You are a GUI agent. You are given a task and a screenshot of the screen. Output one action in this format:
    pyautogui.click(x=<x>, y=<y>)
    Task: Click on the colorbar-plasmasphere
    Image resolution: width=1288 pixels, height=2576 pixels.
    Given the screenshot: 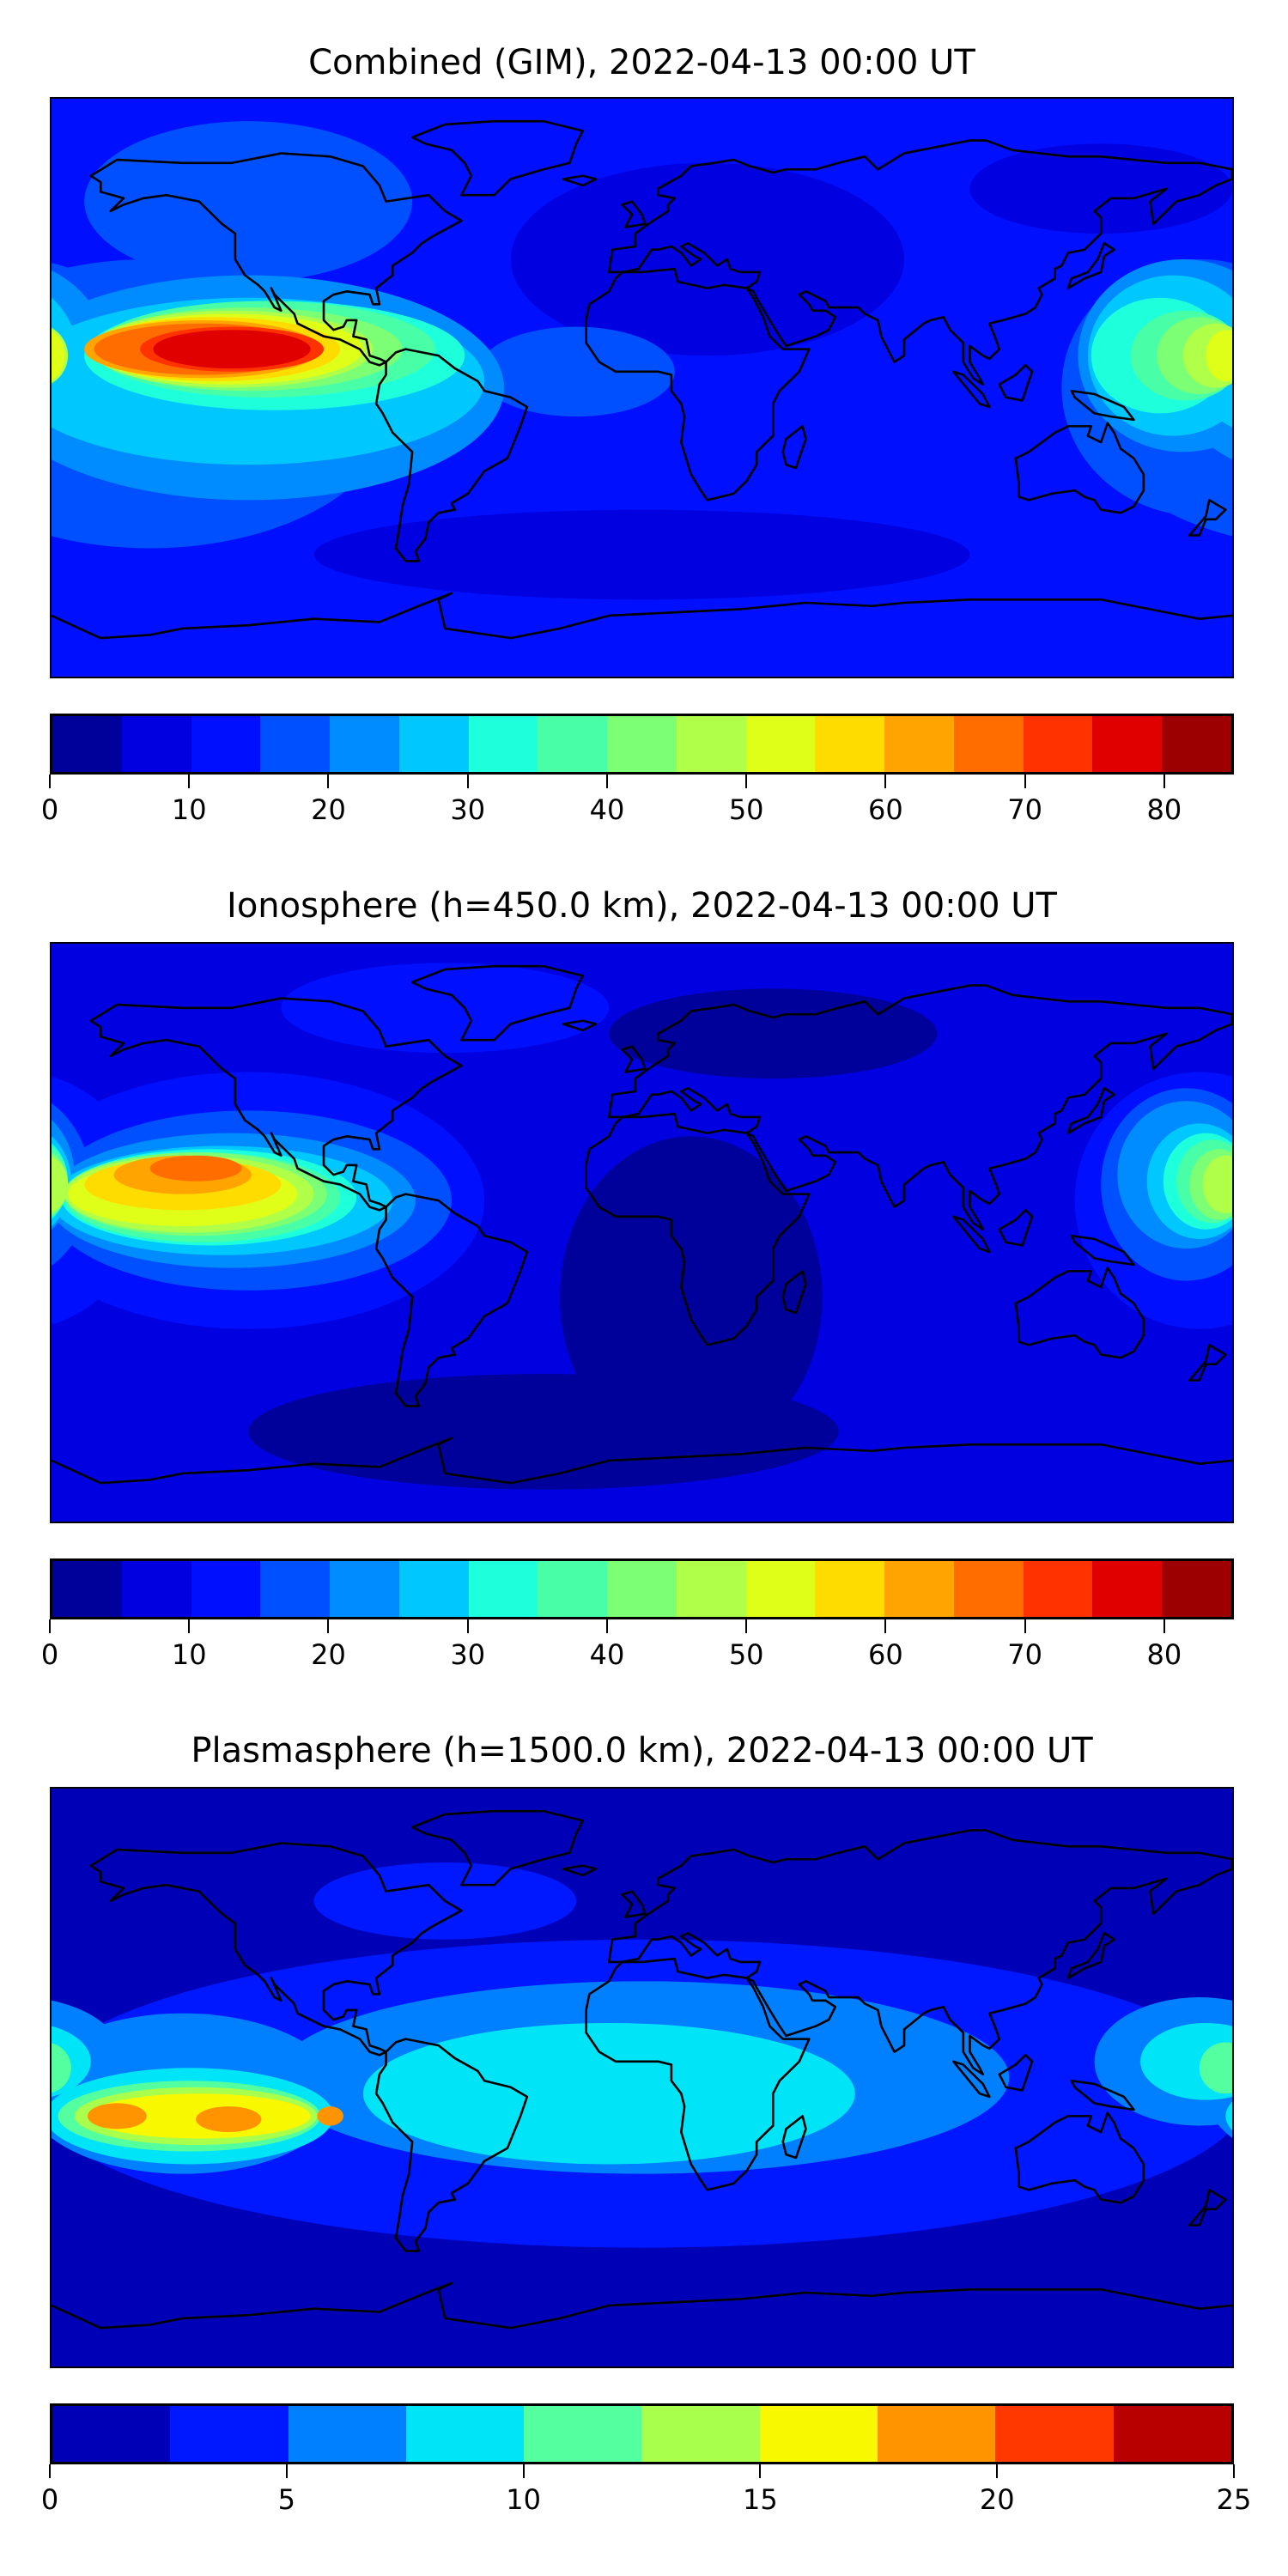 What is the action you would take?
    pyautogui.click(x=642, y=2434)
    